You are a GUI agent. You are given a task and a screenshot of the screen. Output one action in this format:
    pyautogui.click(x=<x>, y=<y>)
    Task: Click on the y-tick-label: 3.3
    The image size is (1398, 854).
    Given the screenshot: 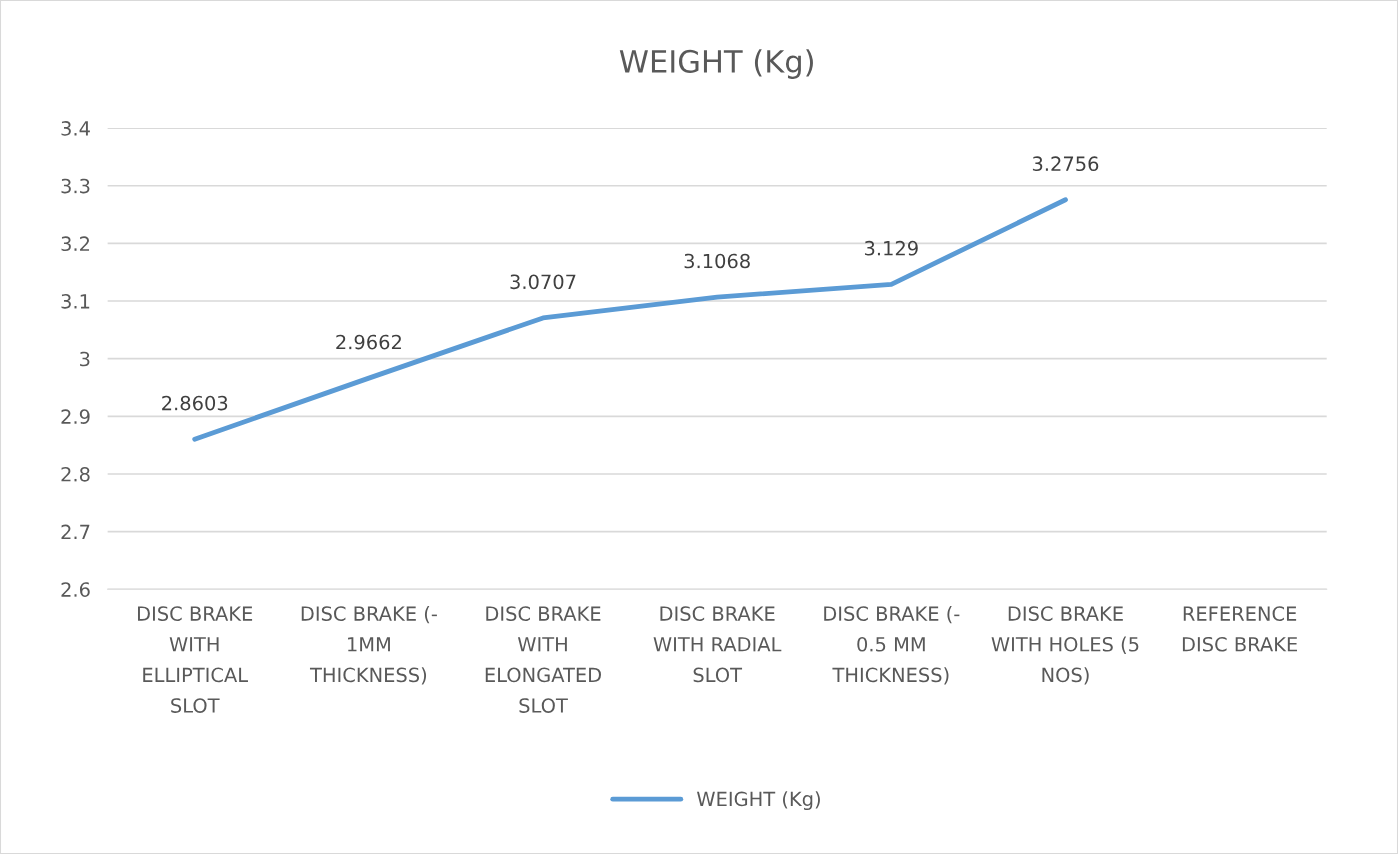 What is the action you would take?
    pyautogui.click(x=75, y=186)
    